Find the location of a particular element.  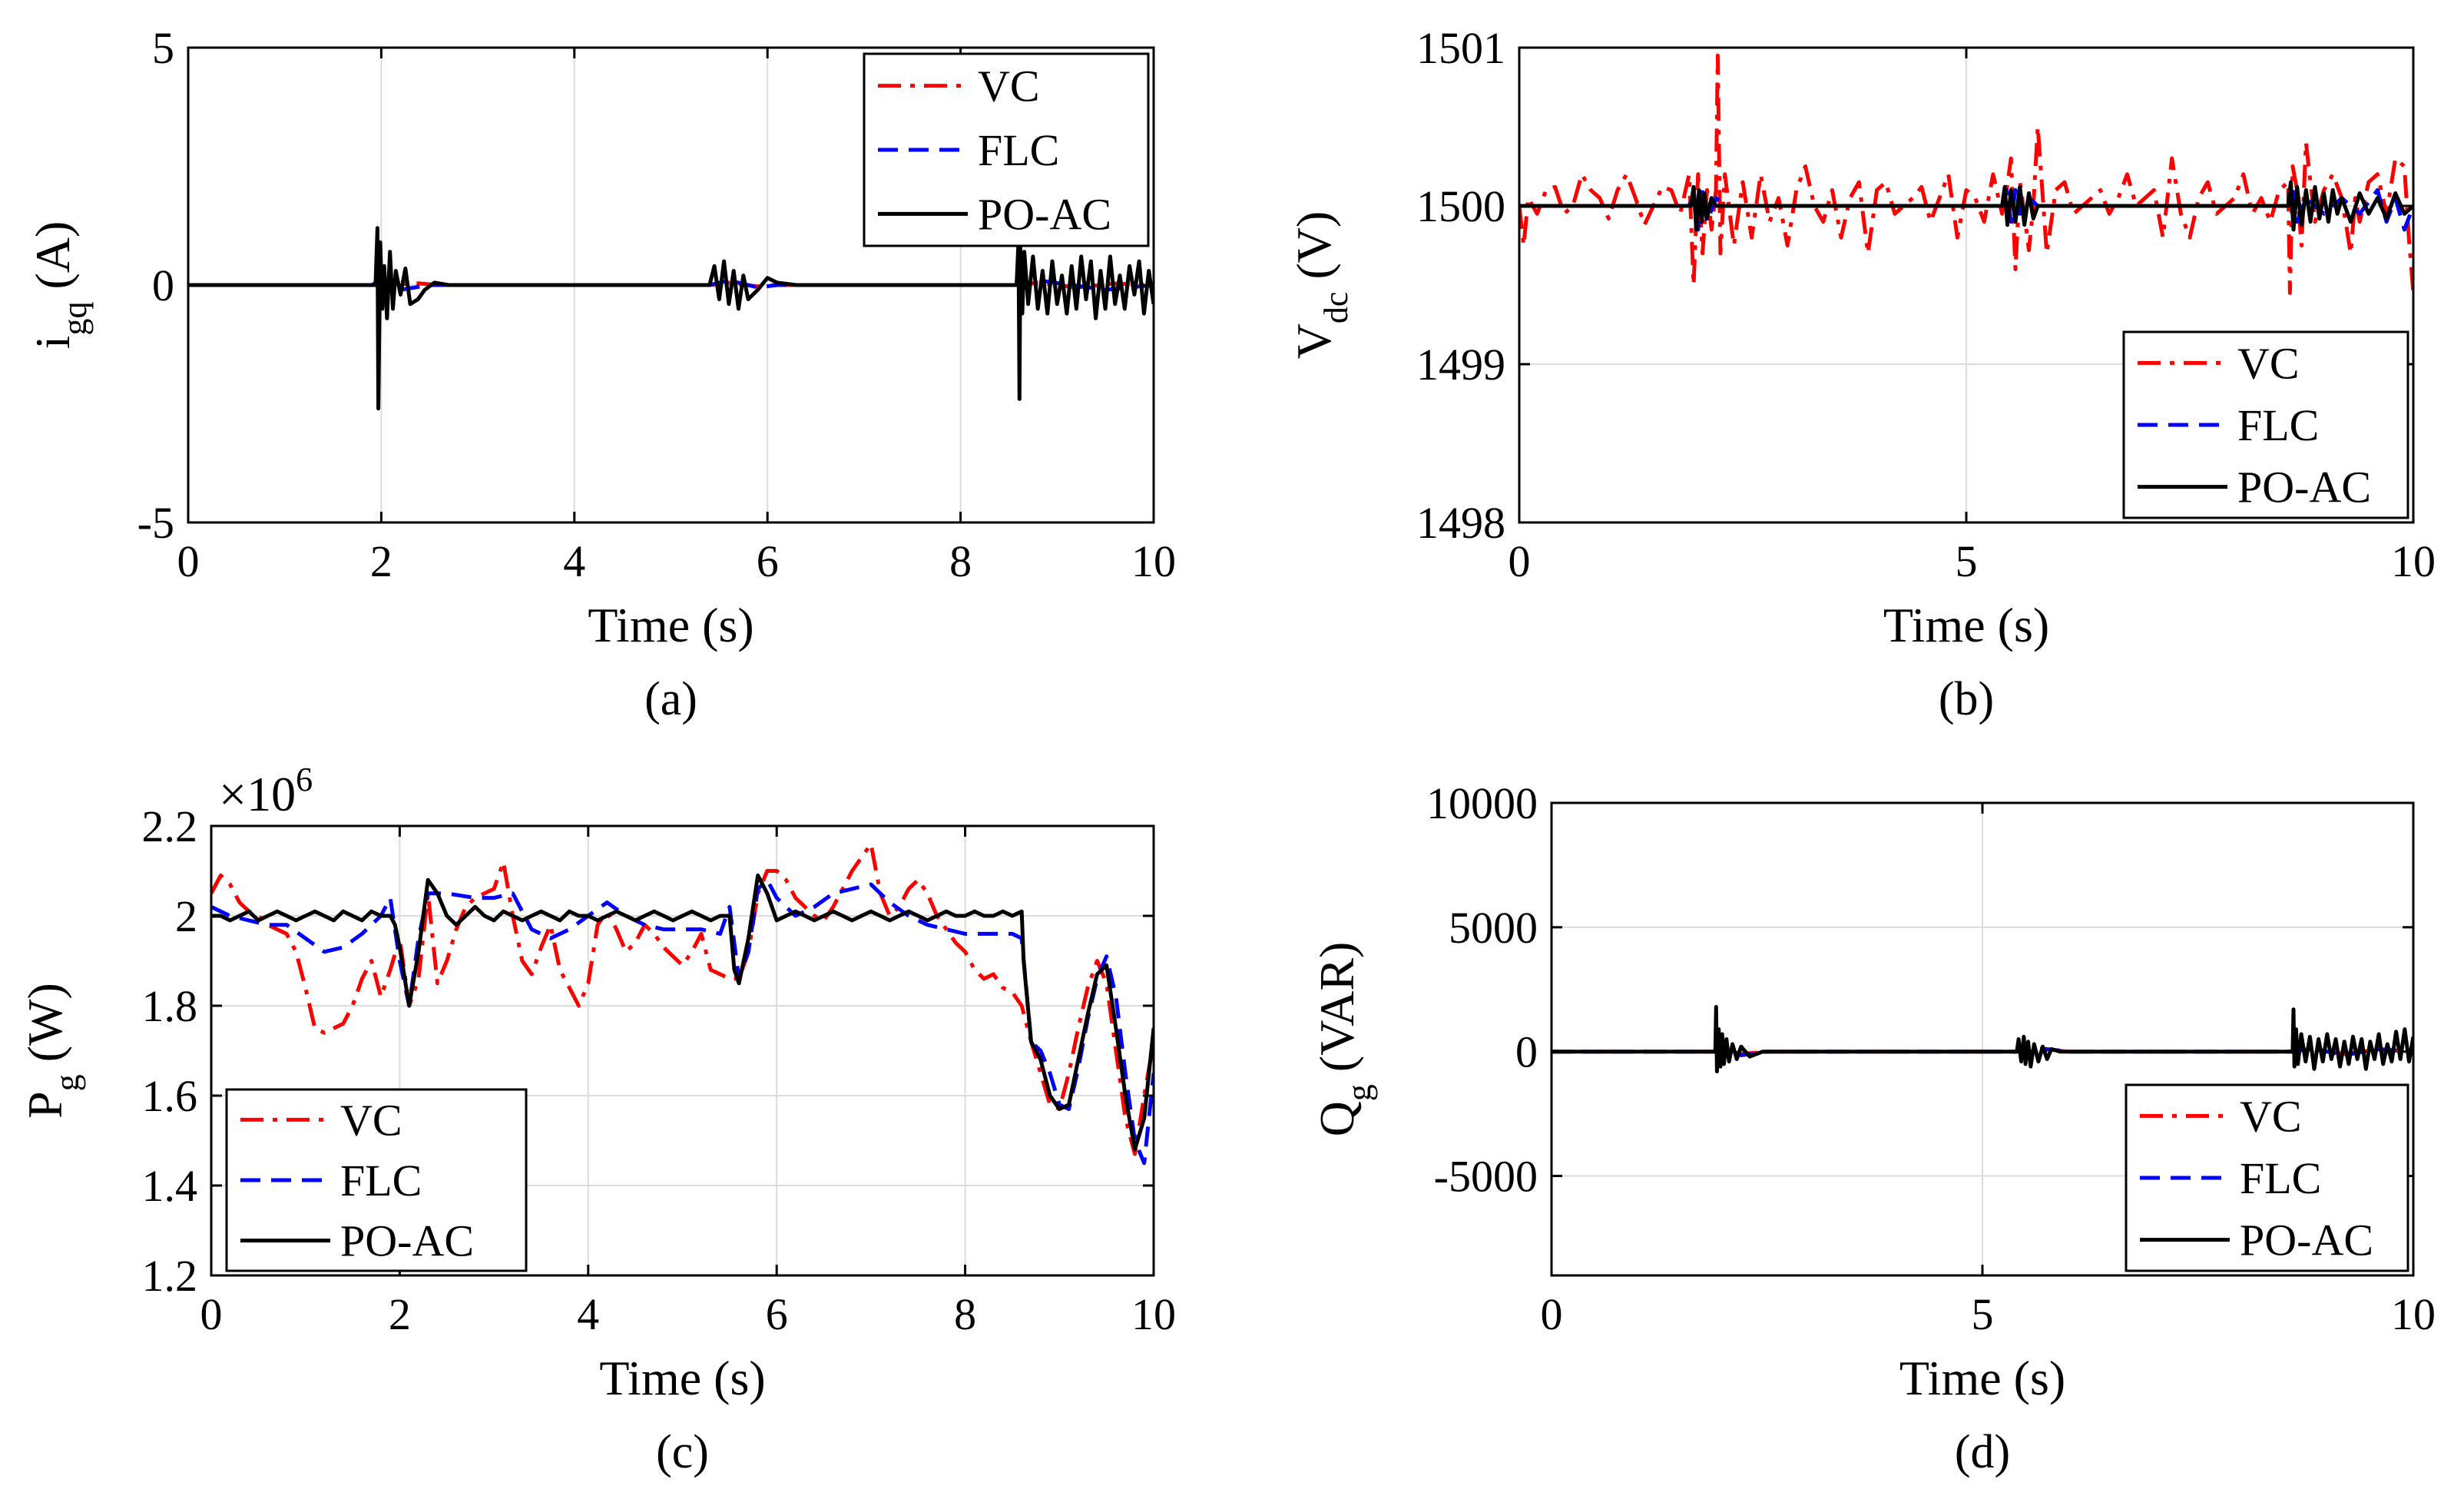

axes-box is located at coordinates (682, 1050).